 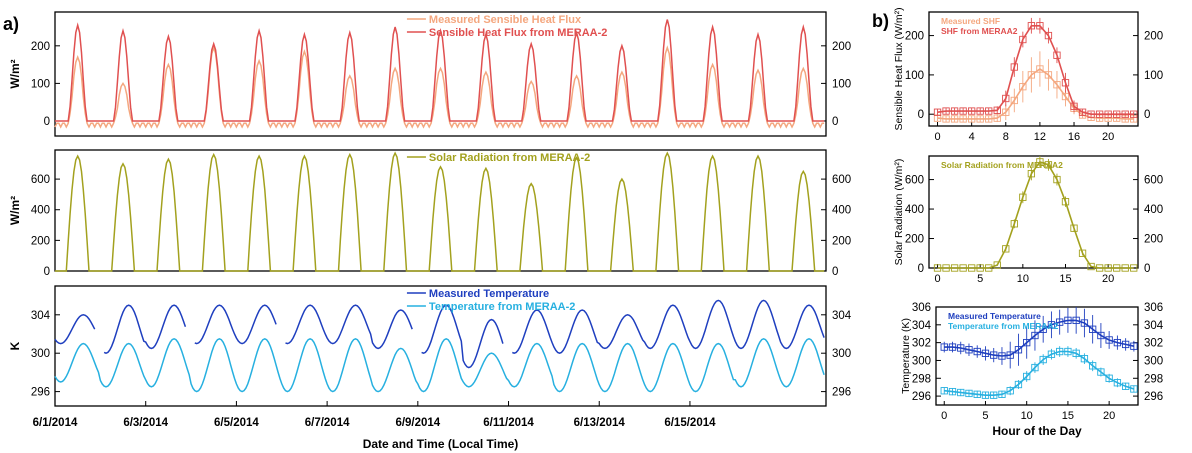 What do you see at coordinates (841, 84) in the screenshot?
I see `y-tick-label-right: 100` at bounding box center [841, 84].